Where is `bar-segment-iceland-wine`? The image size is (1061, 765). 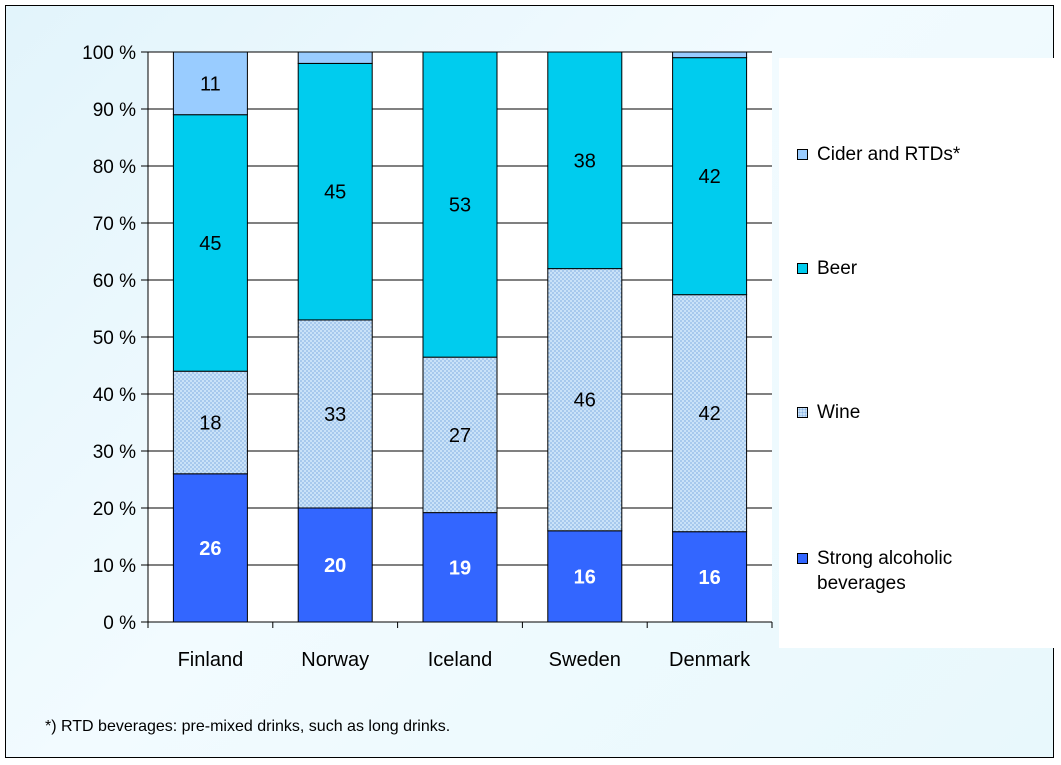
bar-segment-iceland-wine is located at coordinates (460, 435).